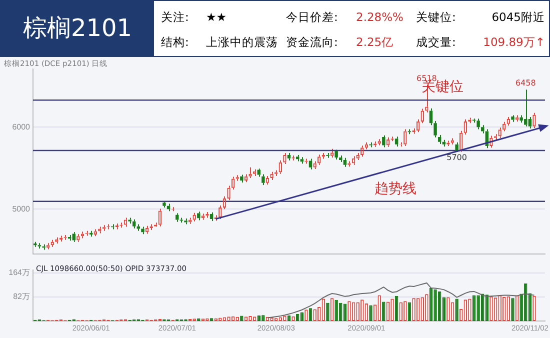  Describe the element at coordinates (312, 42) in the screenshot. I see `text: 资金流向:` at that location.